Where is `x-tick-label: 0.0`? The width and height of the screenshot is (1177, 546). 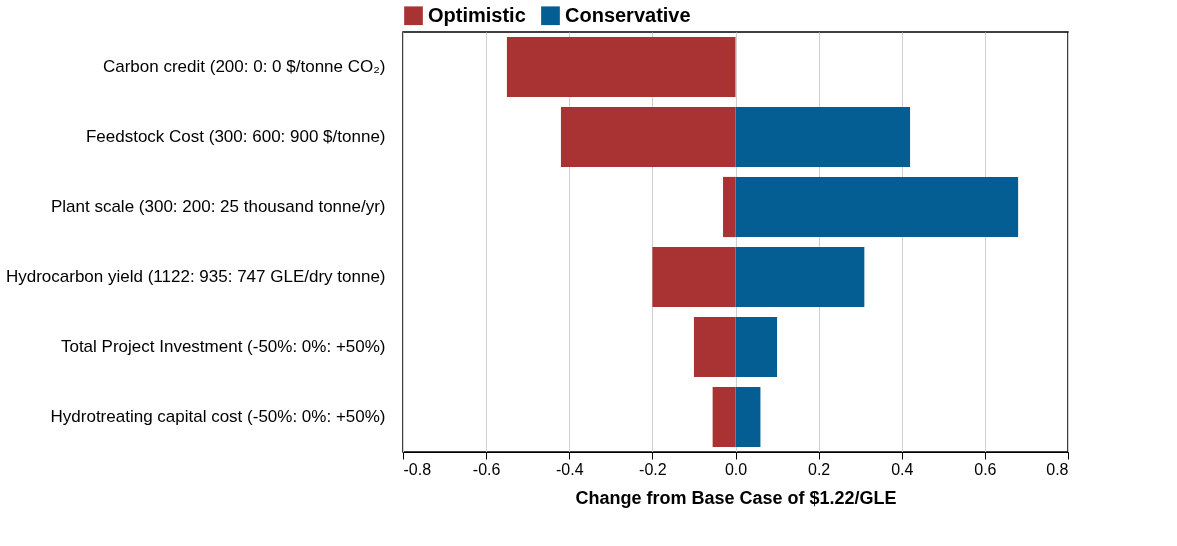 x-tick-label: 0.0 is located at coordinates (736, 469).